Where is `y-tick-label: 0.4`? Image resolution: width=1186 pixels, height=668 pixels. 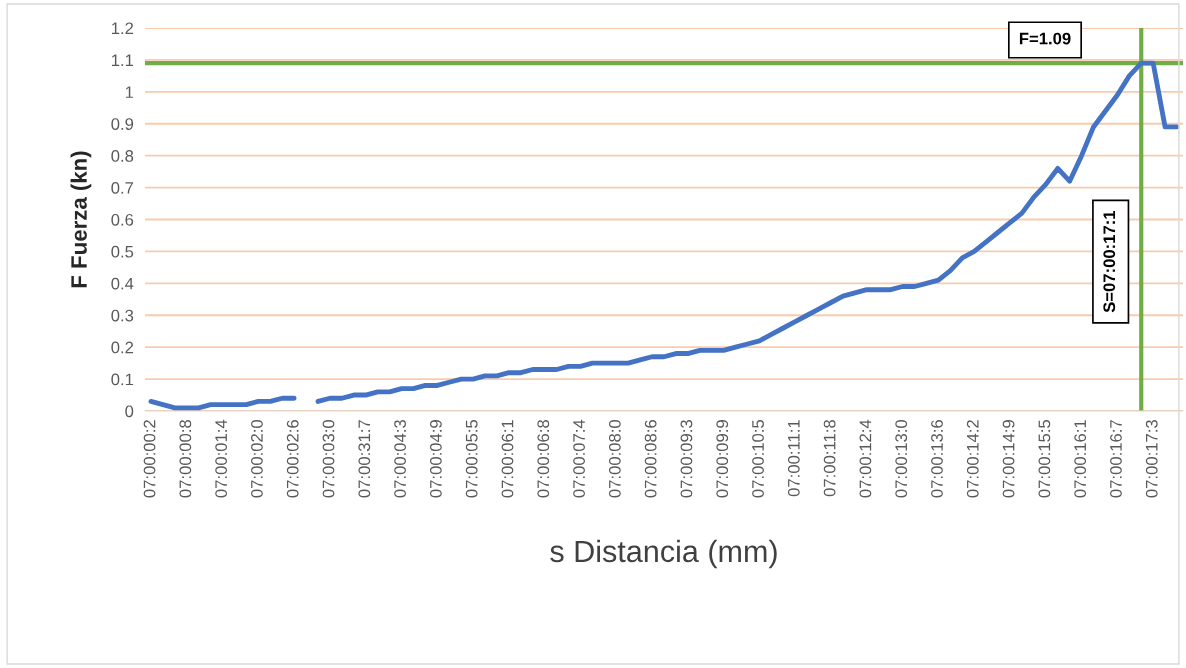
y-tick-label: 0.4 is located at coordinates (122, 283).